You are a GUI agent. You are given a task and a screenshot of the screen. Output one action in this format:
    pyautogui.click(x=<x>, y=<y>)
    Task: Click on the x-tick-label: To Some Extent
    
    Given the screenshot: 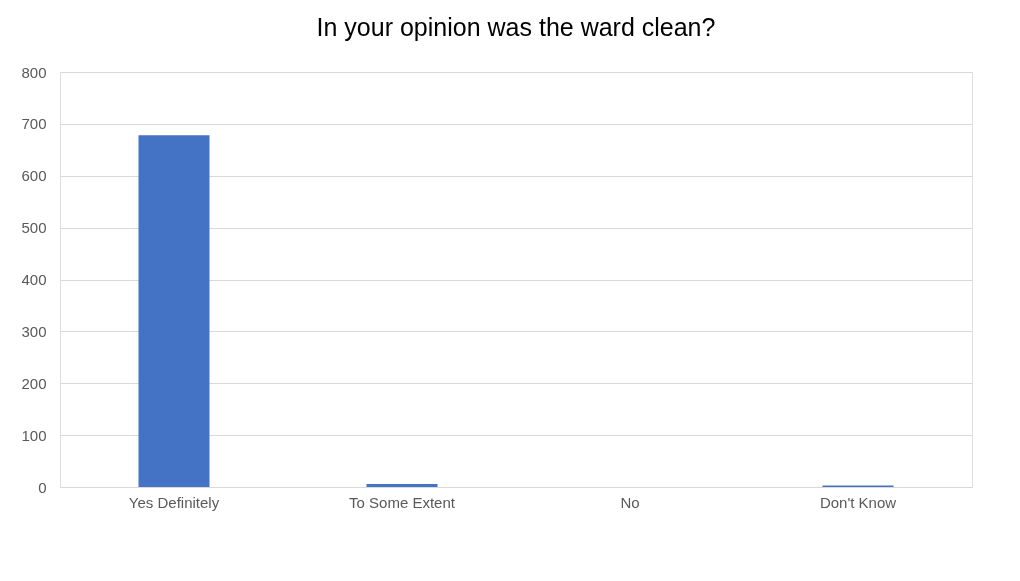 What is the action you would take?
    pyautogui.click(x=402, y=502)
    